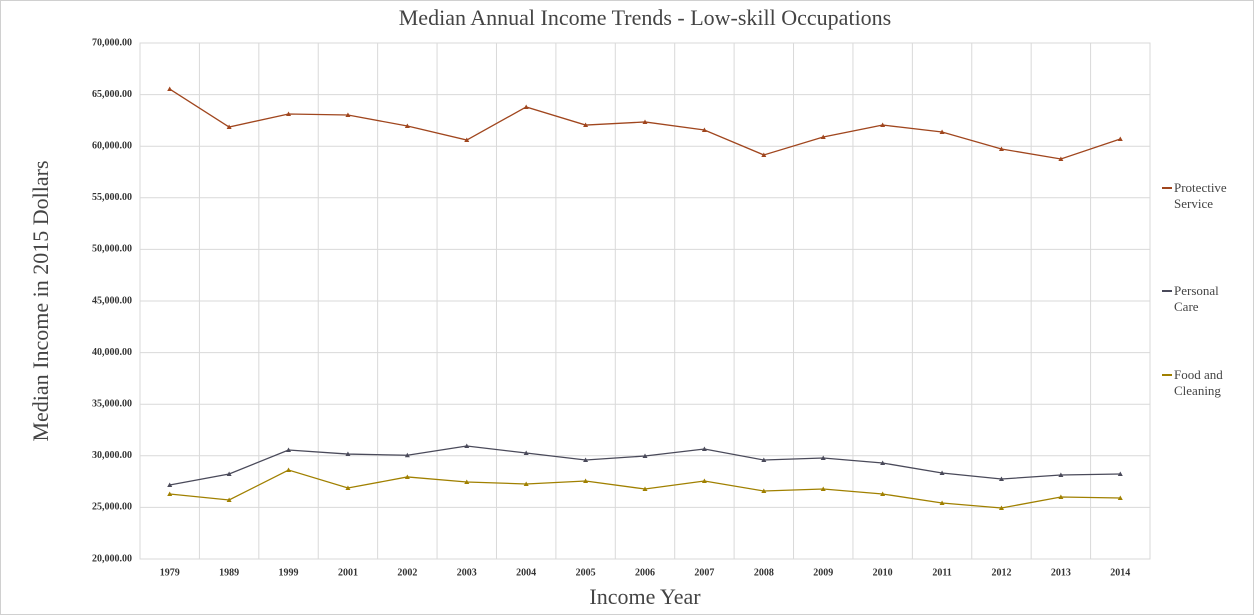  What do you see at coordinates (526, 572) in the screenshot?
I see `x-tick-label: 2004` at bounding box center [526, 572].